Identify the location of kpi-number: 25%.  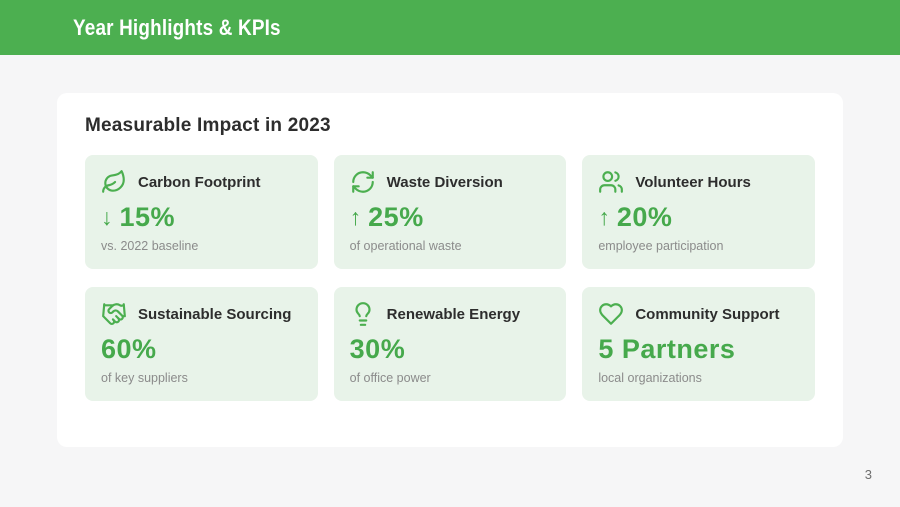
(396, 217).